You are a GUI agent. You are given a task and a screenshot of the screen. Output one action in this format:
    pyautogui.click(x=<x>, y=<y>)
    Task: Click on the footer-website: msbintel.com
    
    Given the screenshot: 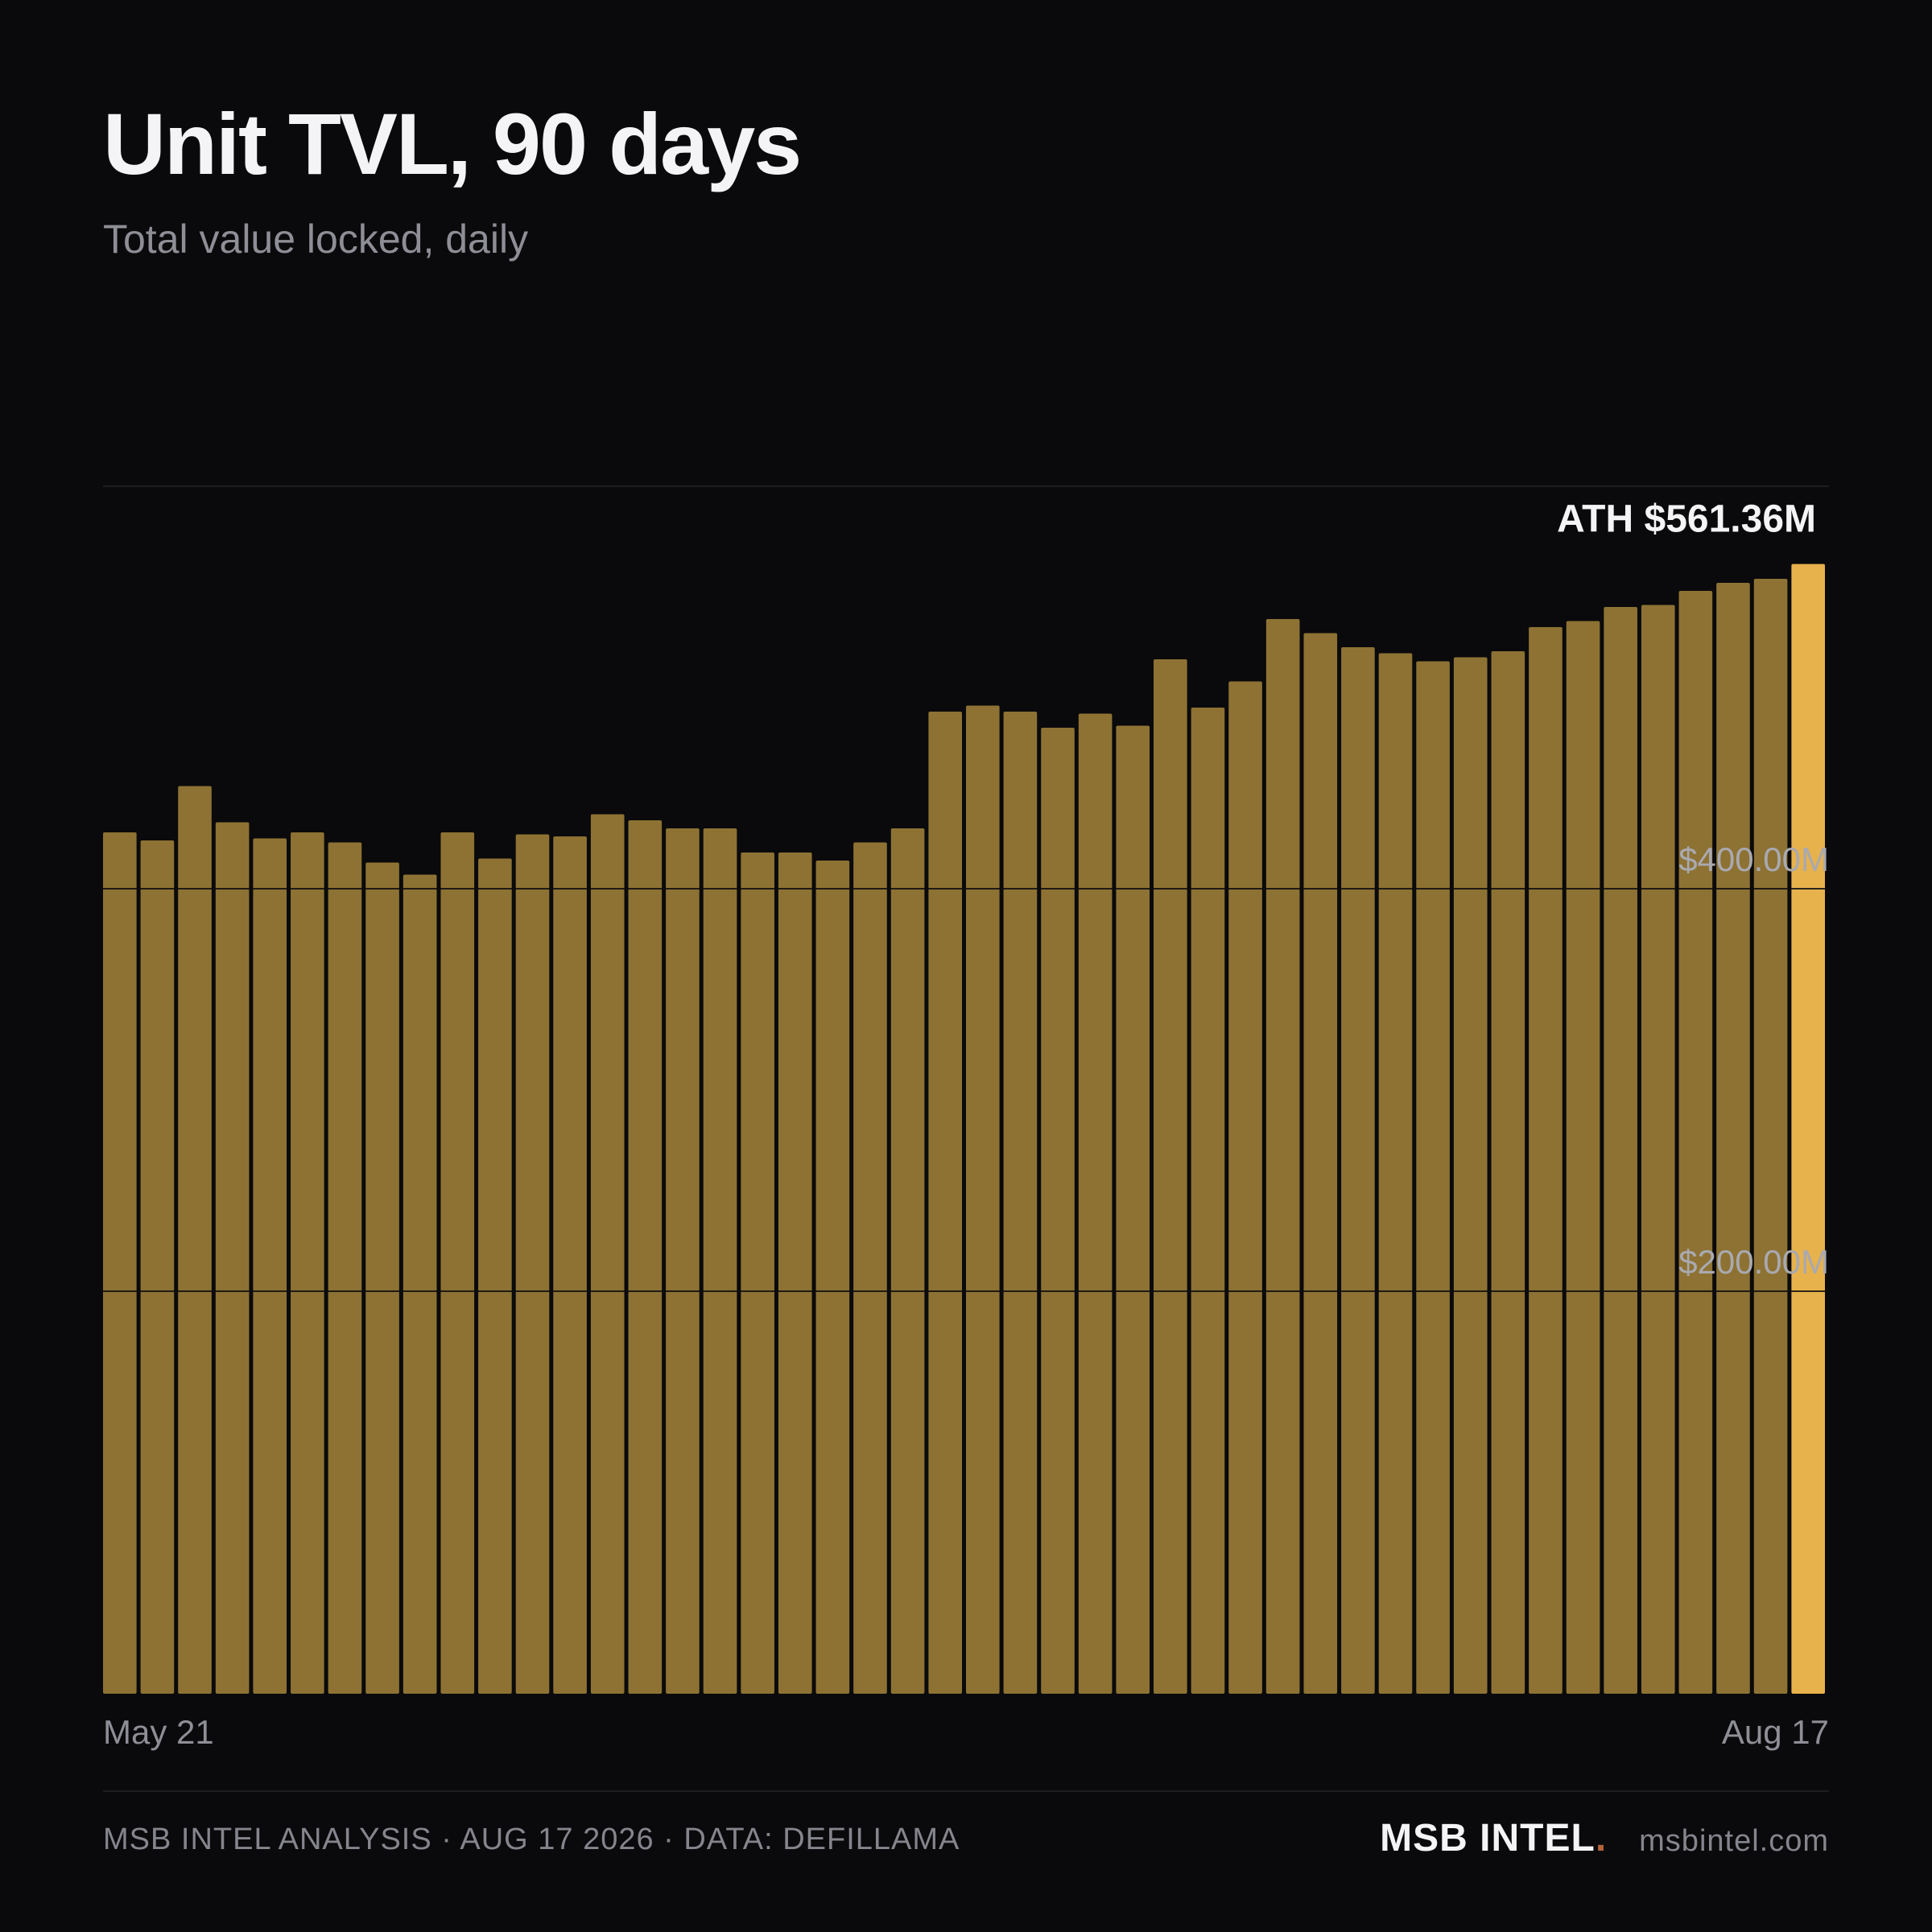 What is the action you would take?
    pyautogui.click(x=1734, y=1841)
    